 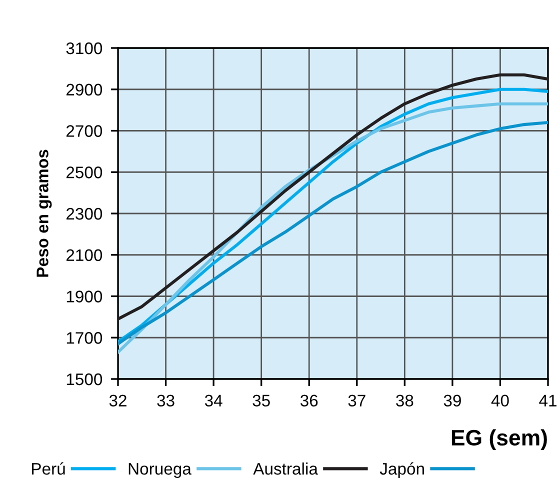 What do you see at coordinates (160, 470) in the screenshot?
I see `legend-label: Noruega` at bounding box center [160, 470].